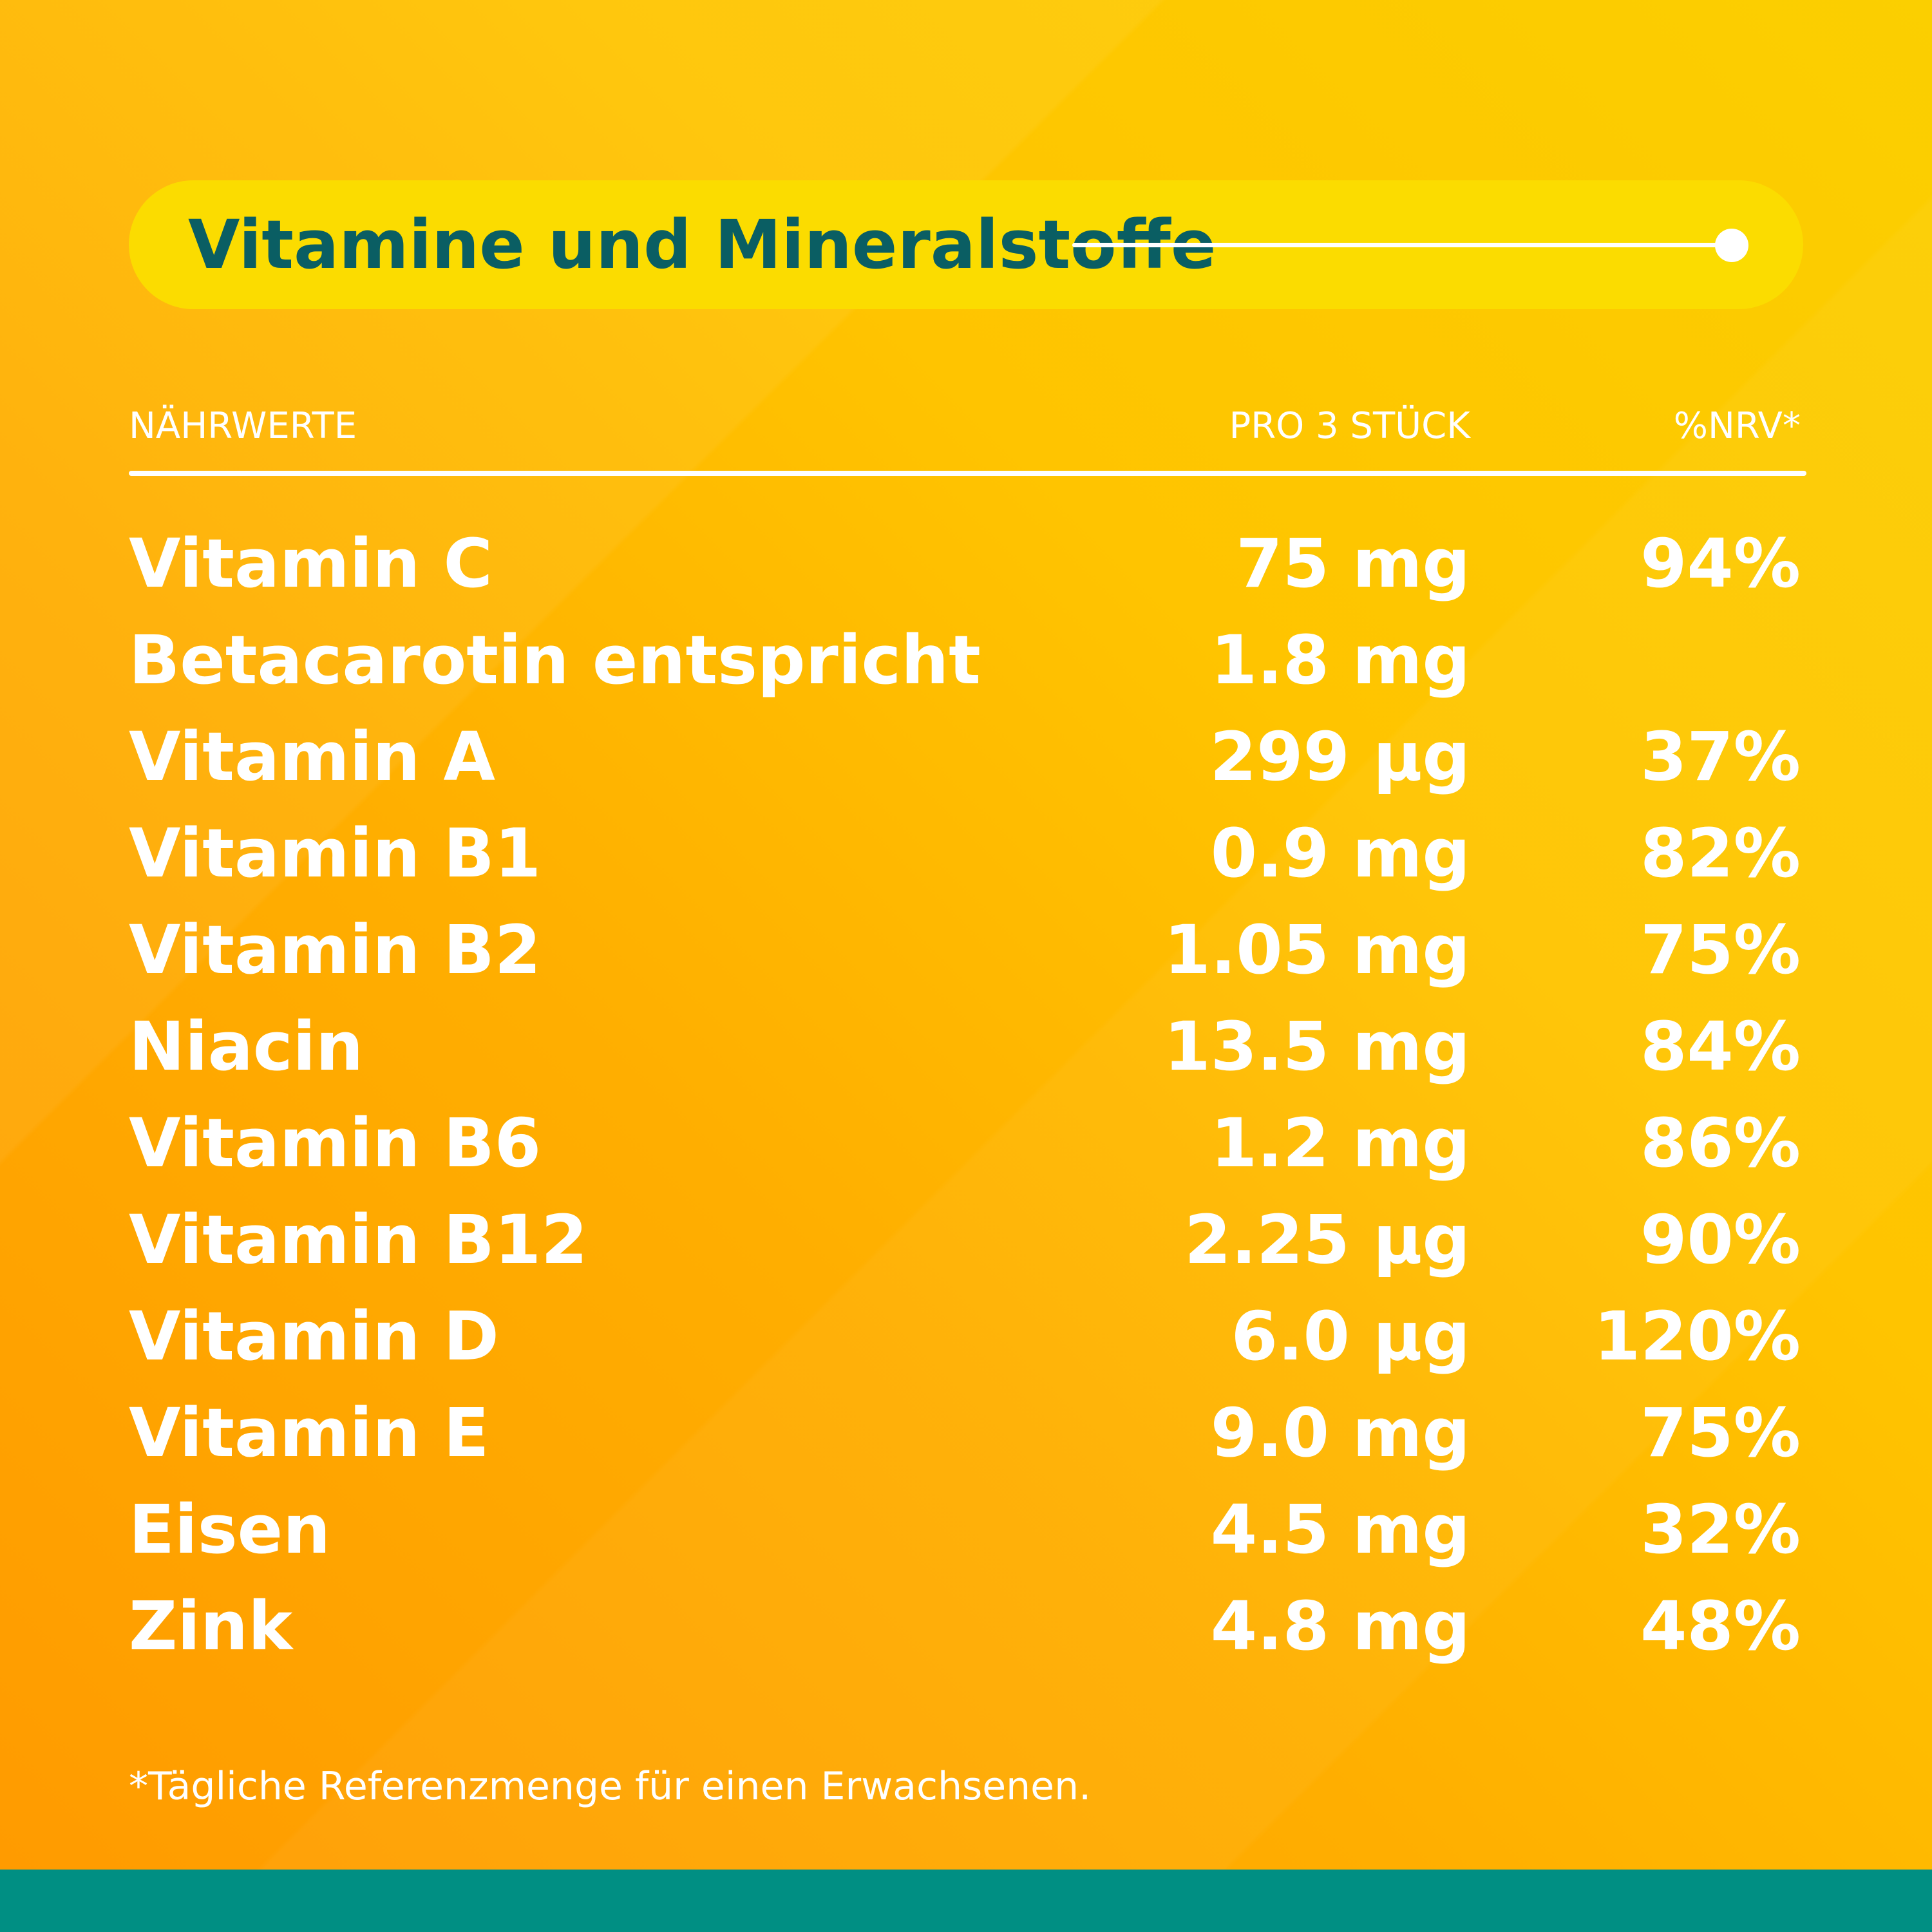 Image resolution: width=1932 pixels, height=1932 pixels. Describe the element at coordinates (965, 1337) in the screenshot. I see `table-row: Vitamin D 6.0 µg 120%` at that location.